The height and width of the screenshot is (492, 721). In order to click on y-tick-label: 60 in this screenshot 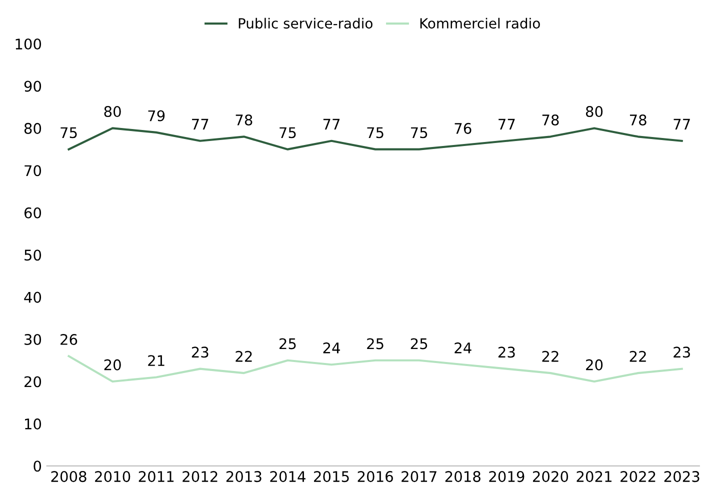, I will do `click(33, 212)`.